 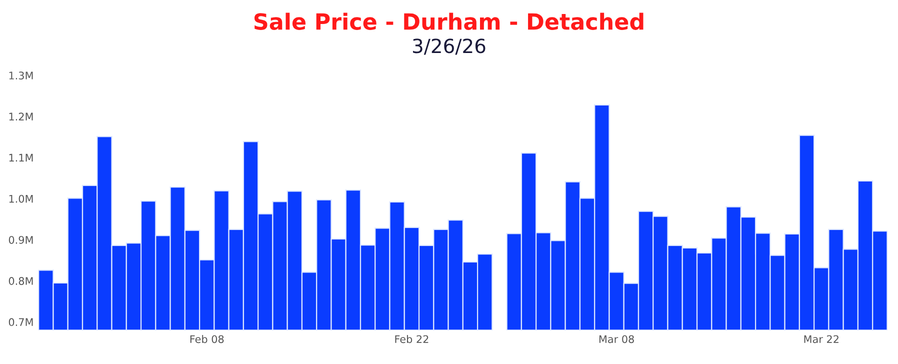 What do you see at coordinates (20, 322) in the screenshot?
I see `y-tick-label: 0.7M` at bounding box center [20, 322].